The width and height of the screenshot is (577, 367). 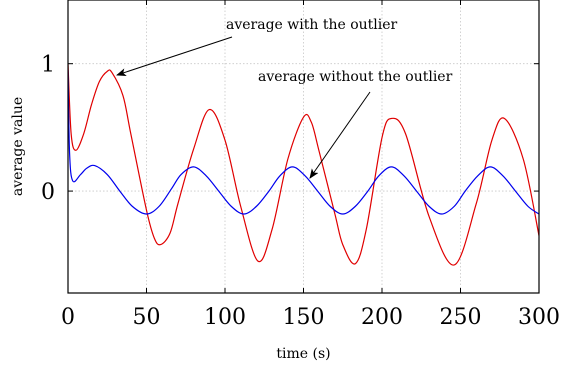 I want to click on x-axis-label: time (s), so click(x=303, y=354).